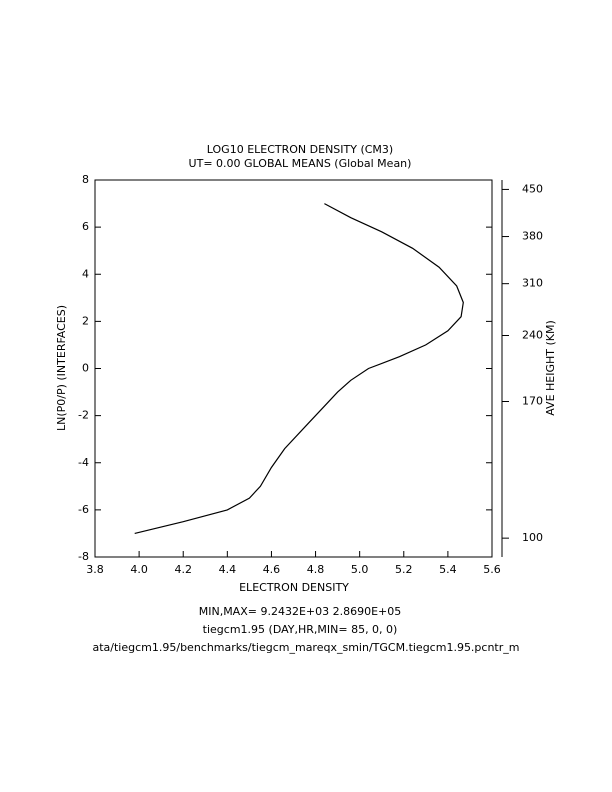 The width and height of the screenshot is (612, 792). What do you see at coordinates (492, 569) in the screenshot?
I see `x-tick-label: 5.6` at bounding box center [492, 569].